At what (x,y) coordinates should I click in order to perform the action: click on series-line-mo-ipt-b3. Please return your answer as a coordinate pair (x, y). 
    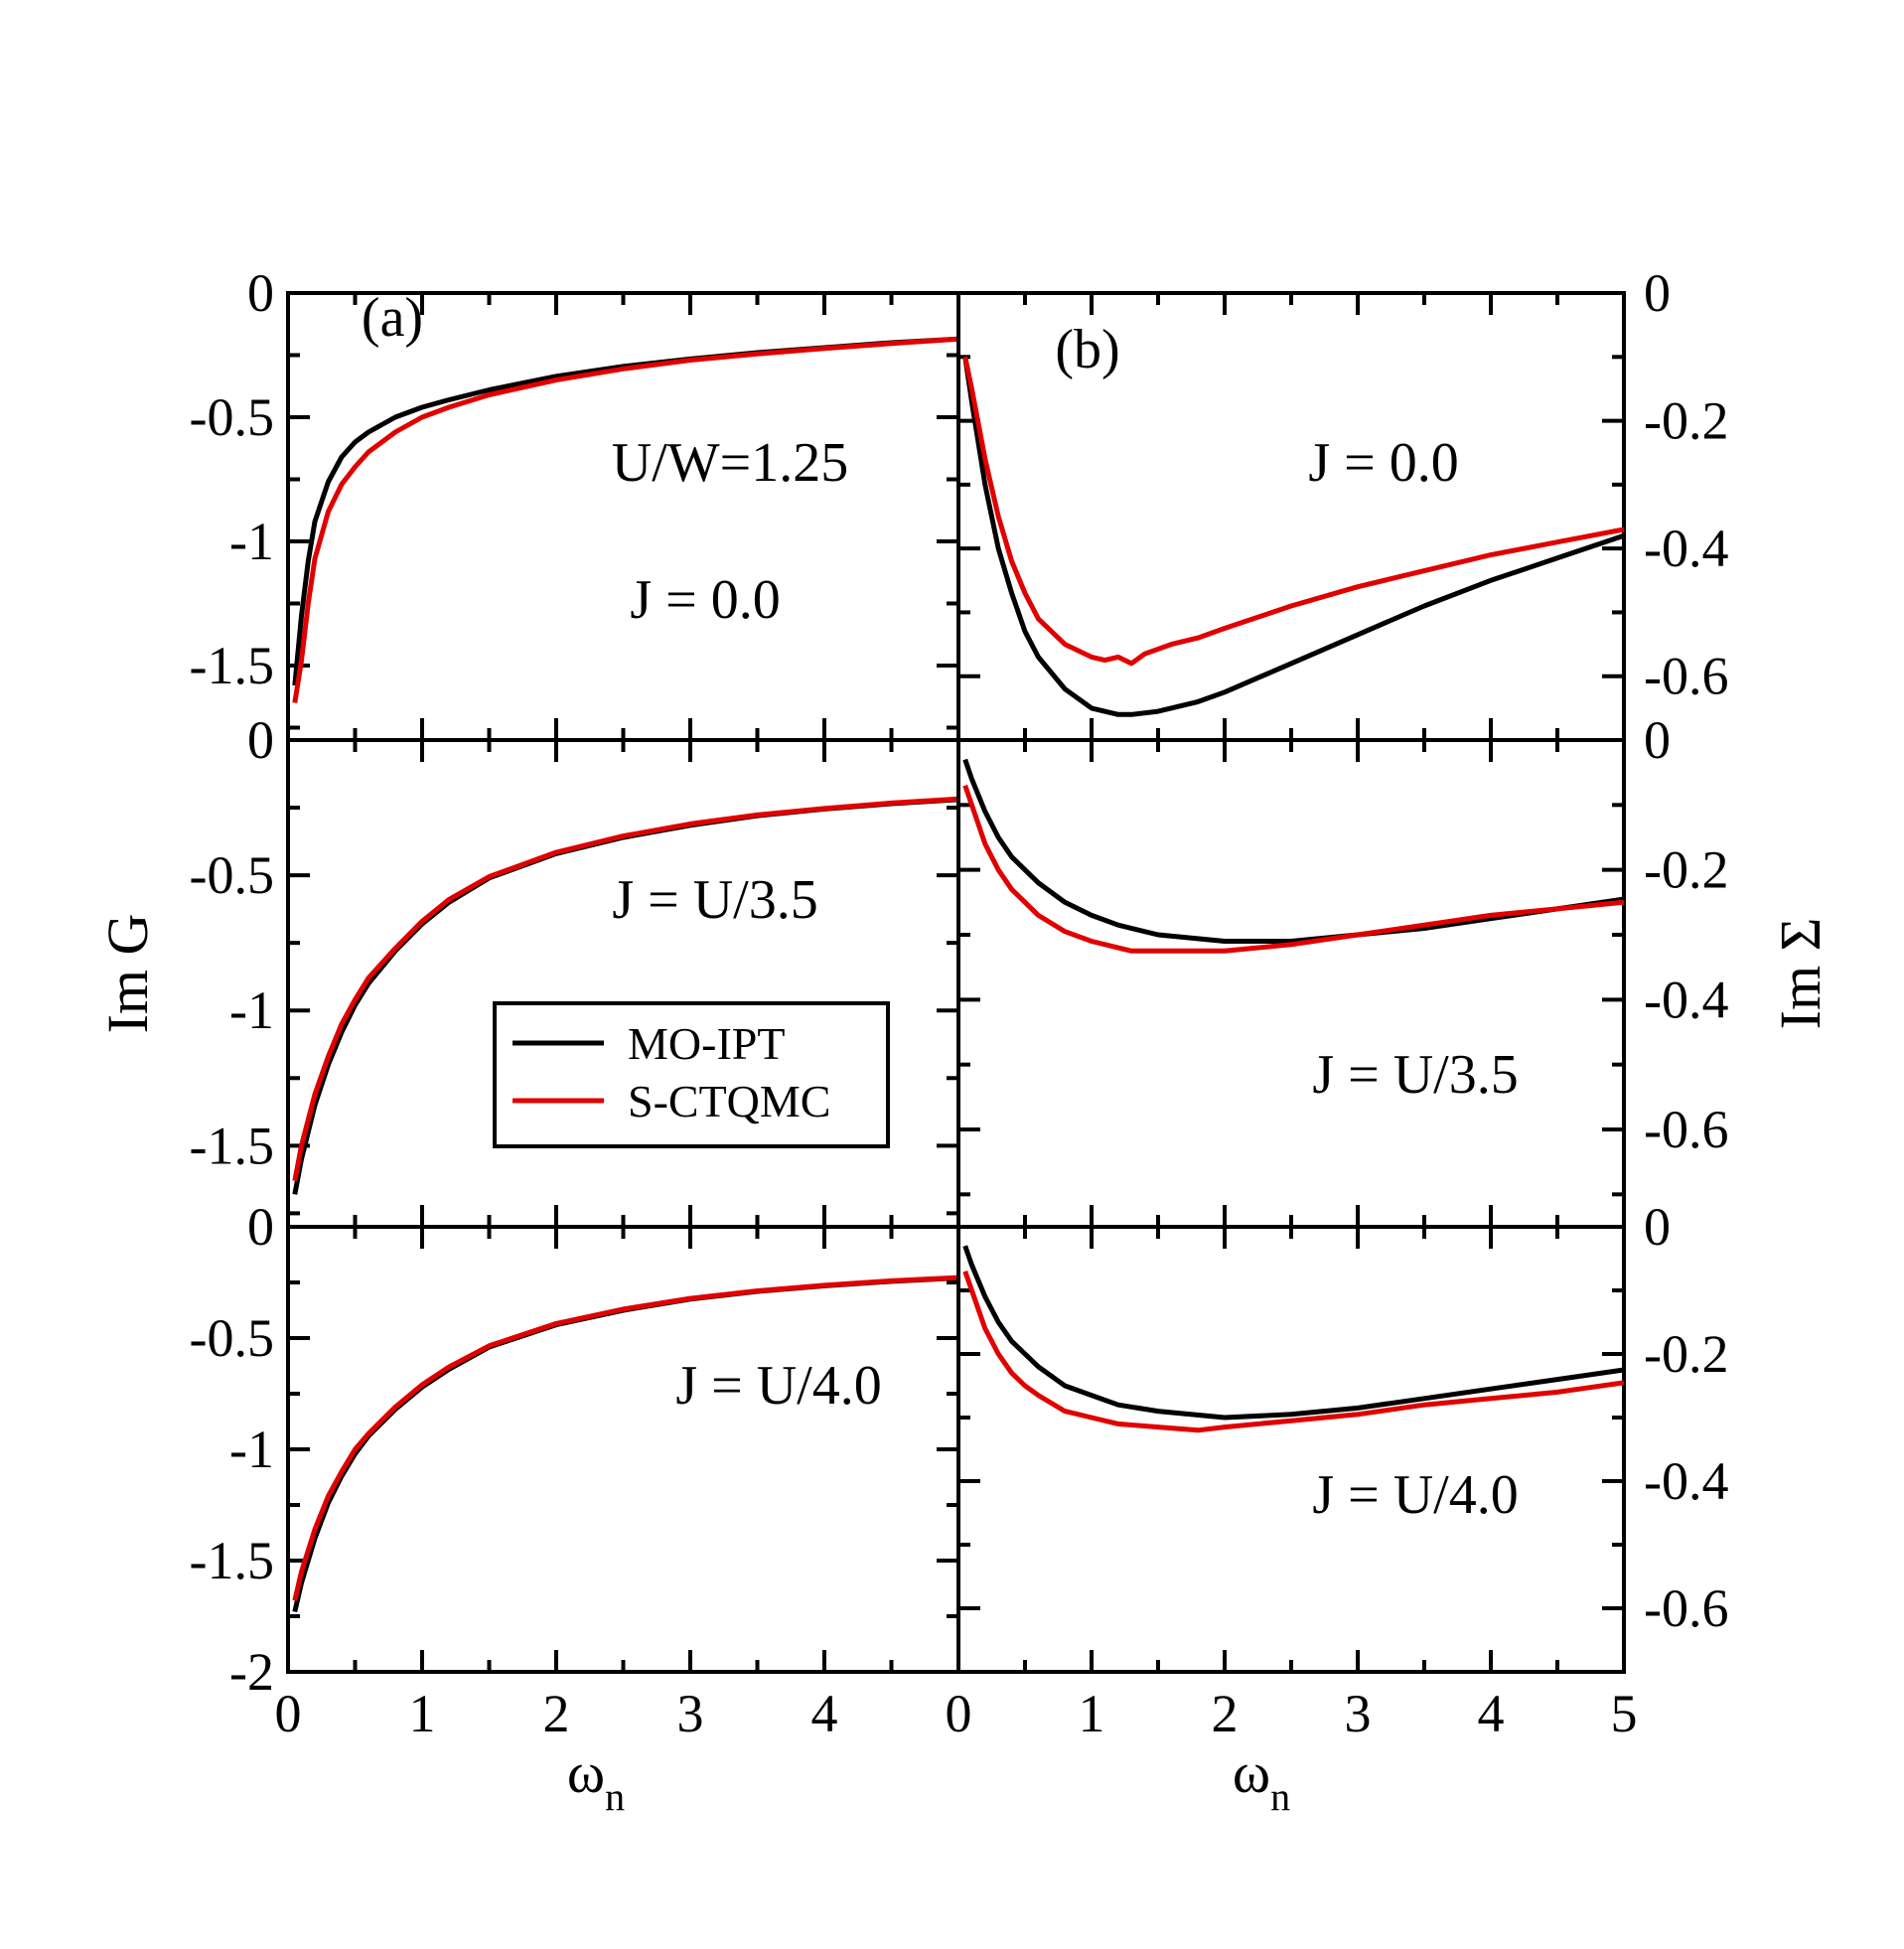
    Looking at the image, I should click on (1293, 1333).